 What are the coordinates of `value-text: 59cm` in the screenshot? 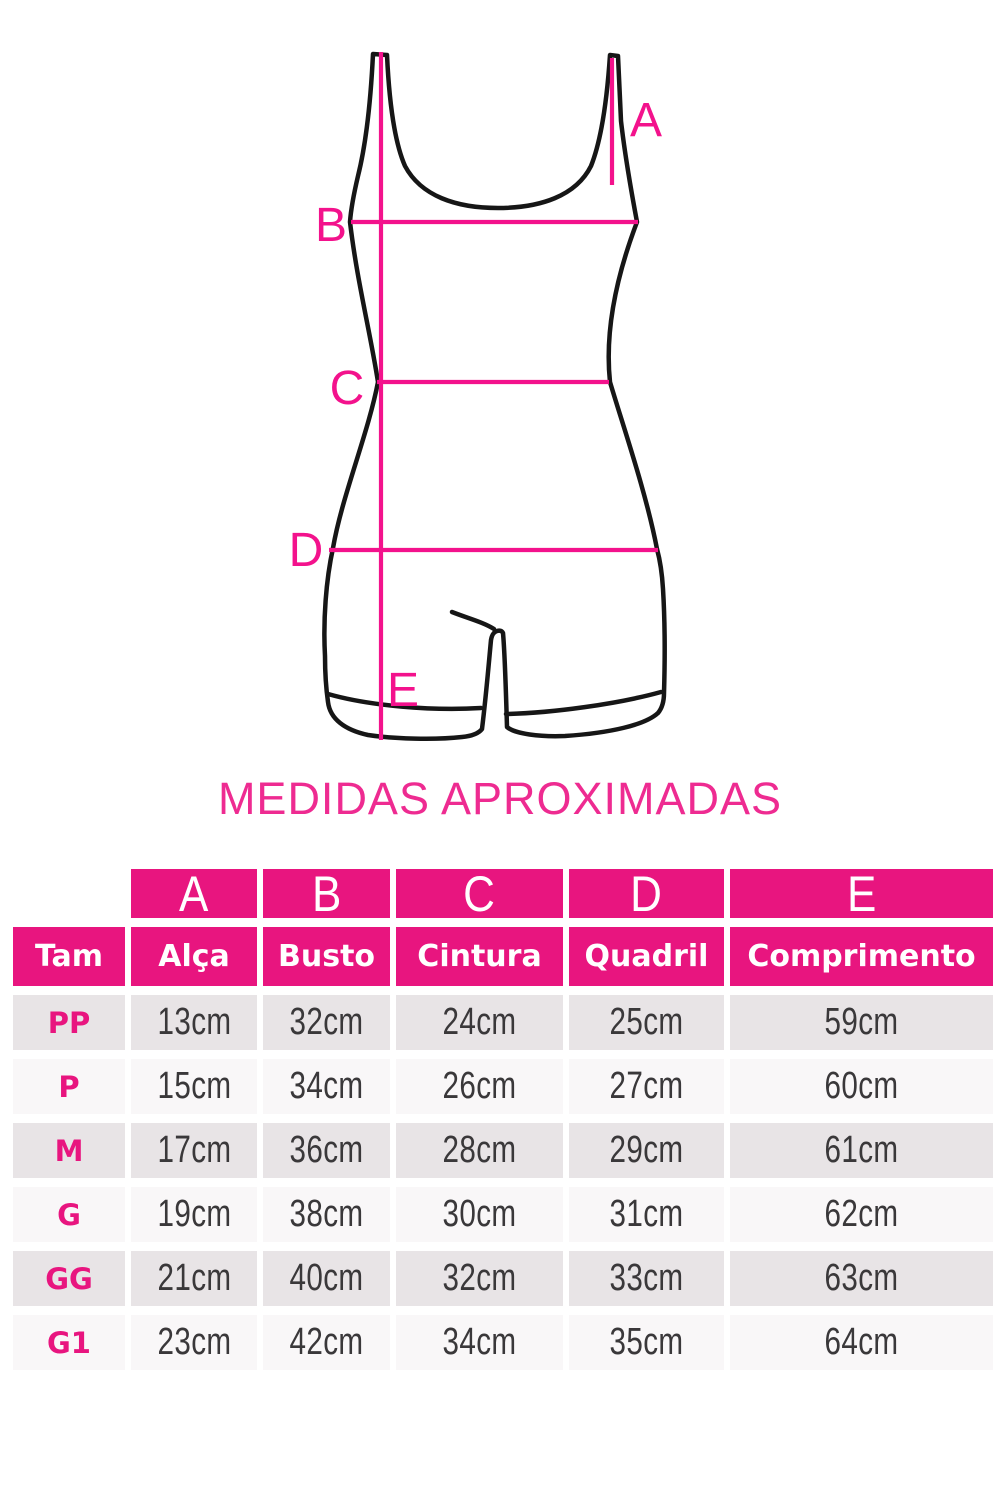 It's located at (861, 1022).